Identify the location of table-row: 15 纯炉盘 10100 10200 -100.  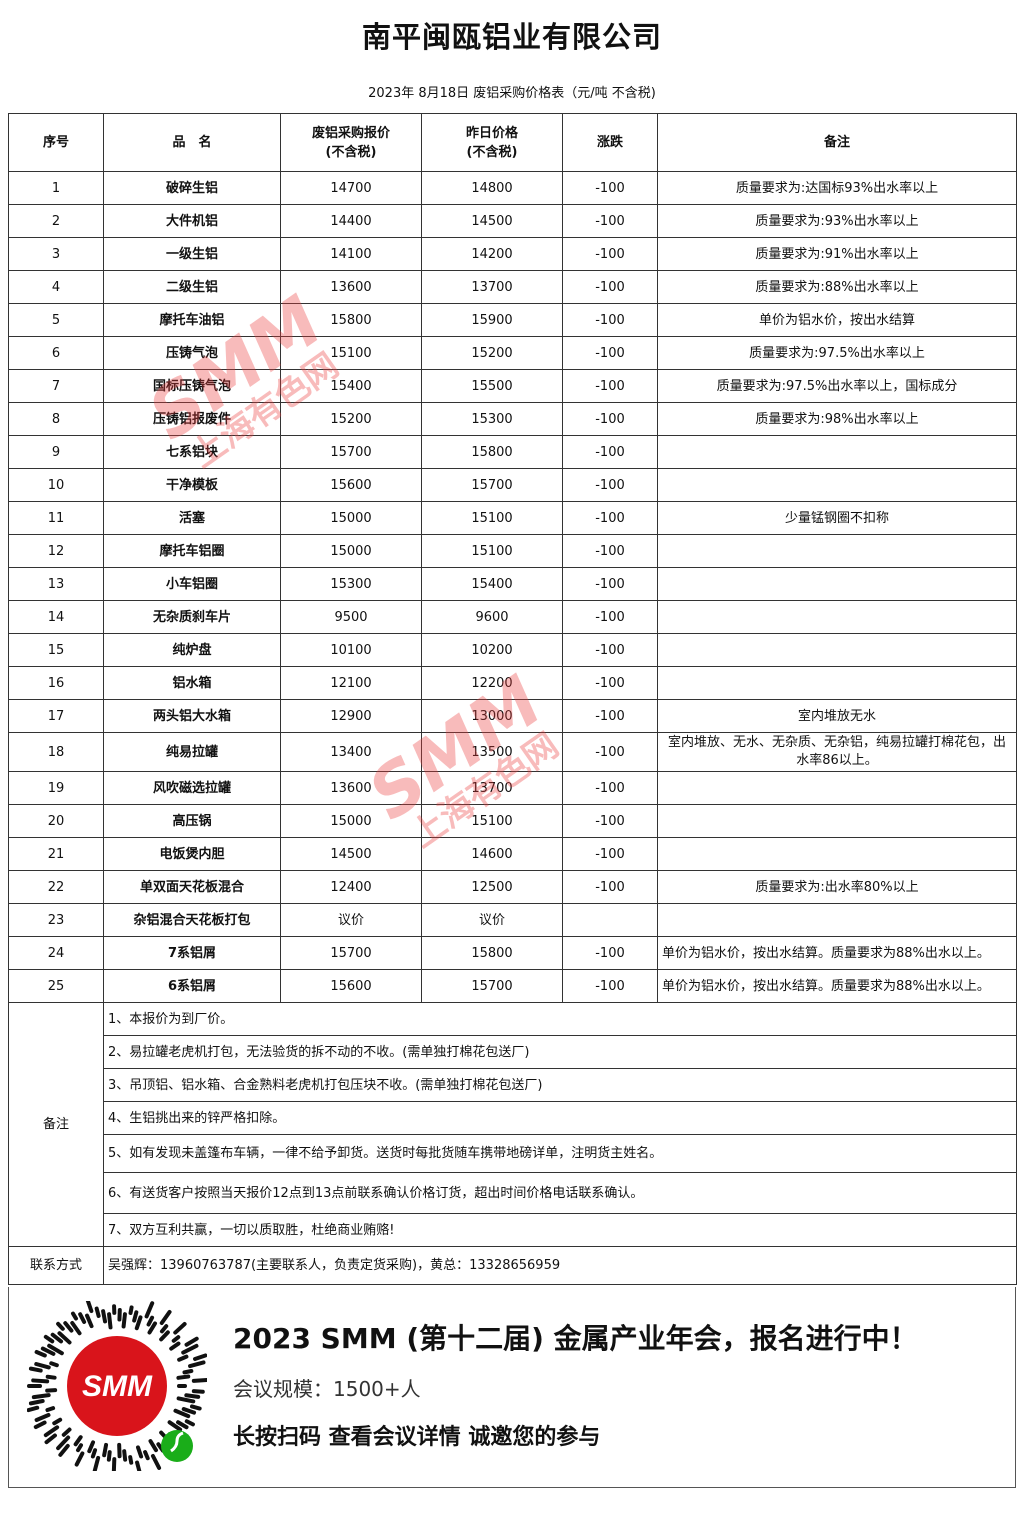
(512, 650).